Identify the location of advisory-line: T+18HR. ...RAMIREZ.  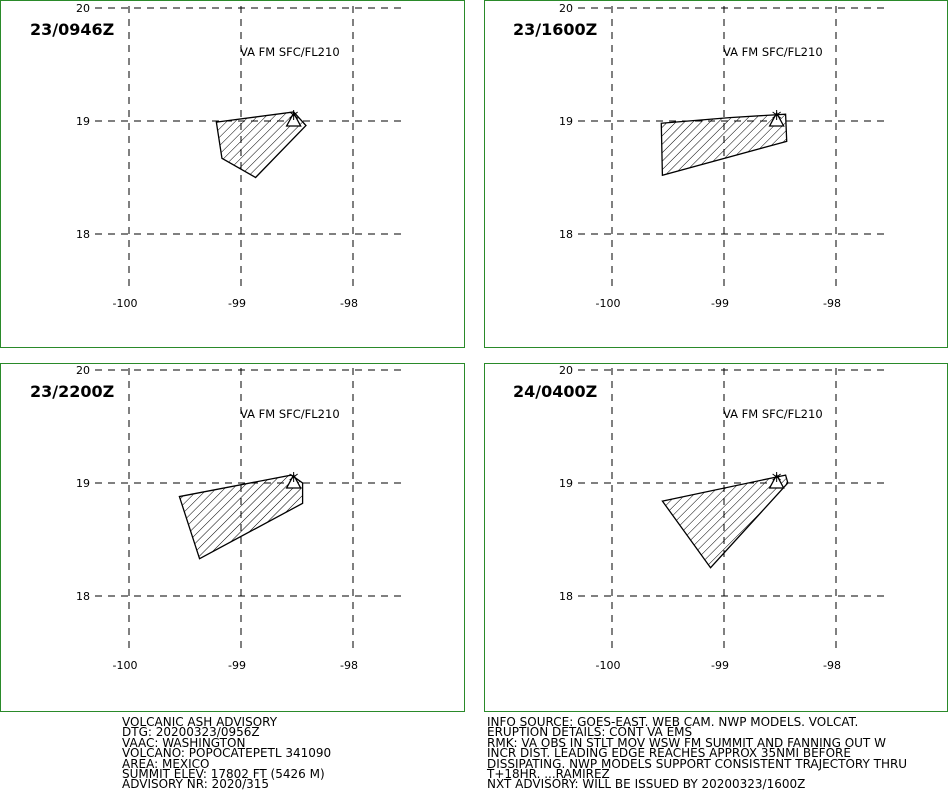
(548, 774).